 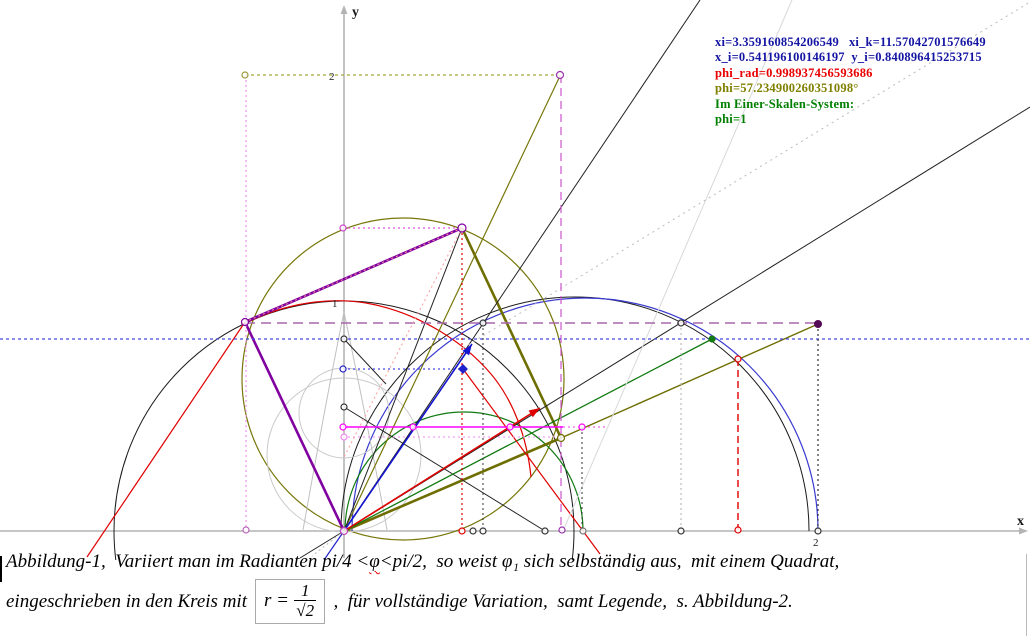 What do you see at coordinates (534, 413) in the screenshot?
I see `red-vector-arrowhead` at bounding box center [534, 413].